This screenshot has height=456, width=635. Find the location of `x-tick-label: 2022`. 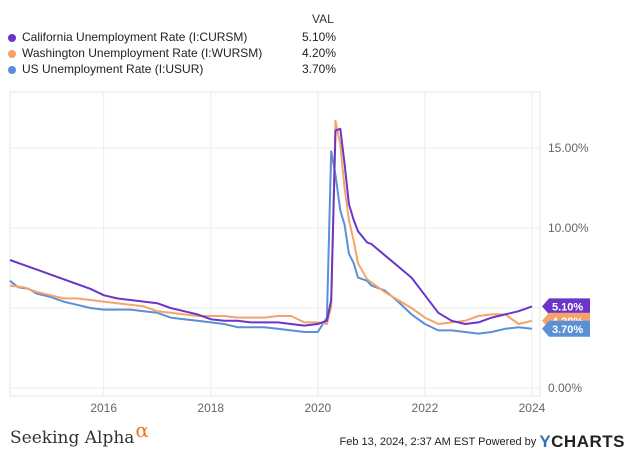

x-tick-label: 2022 is located at coordinates (425, 408).